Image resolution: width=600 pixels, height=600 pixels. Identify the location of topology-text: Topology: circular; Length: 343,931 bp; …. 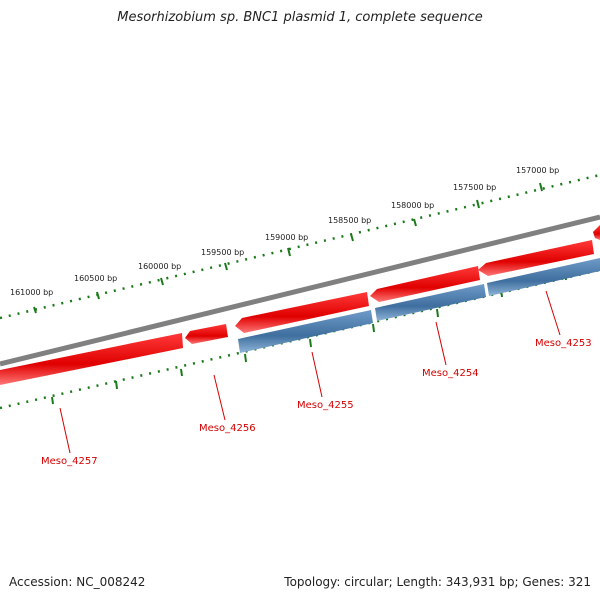
(437, 582).